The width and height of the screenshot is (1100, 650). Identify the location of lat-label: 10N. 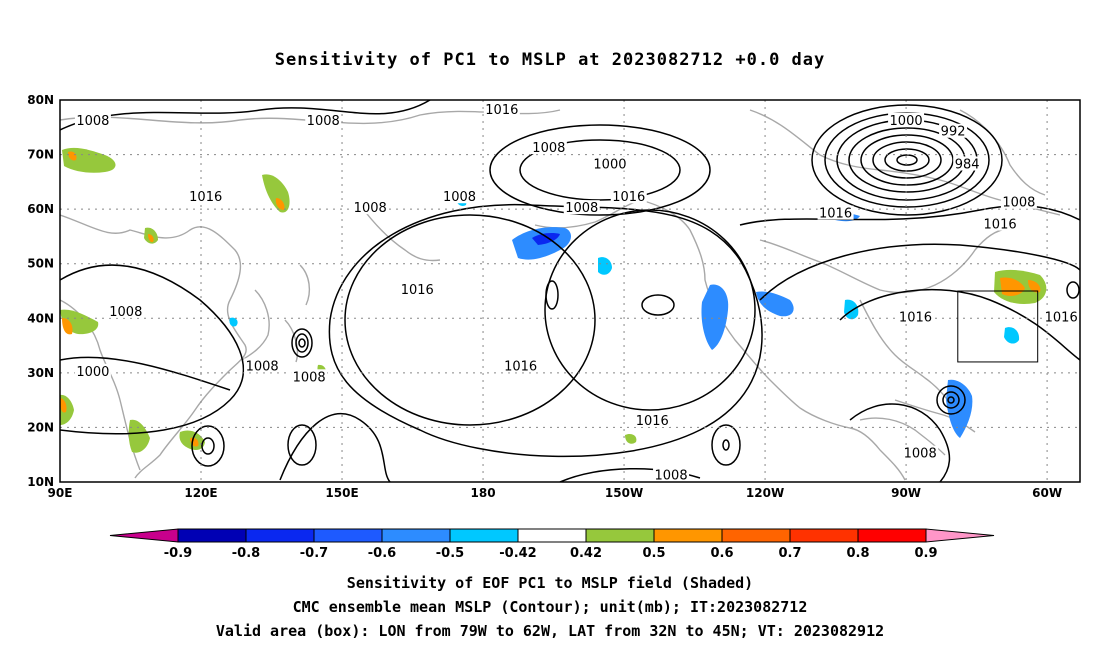
(40, 482).